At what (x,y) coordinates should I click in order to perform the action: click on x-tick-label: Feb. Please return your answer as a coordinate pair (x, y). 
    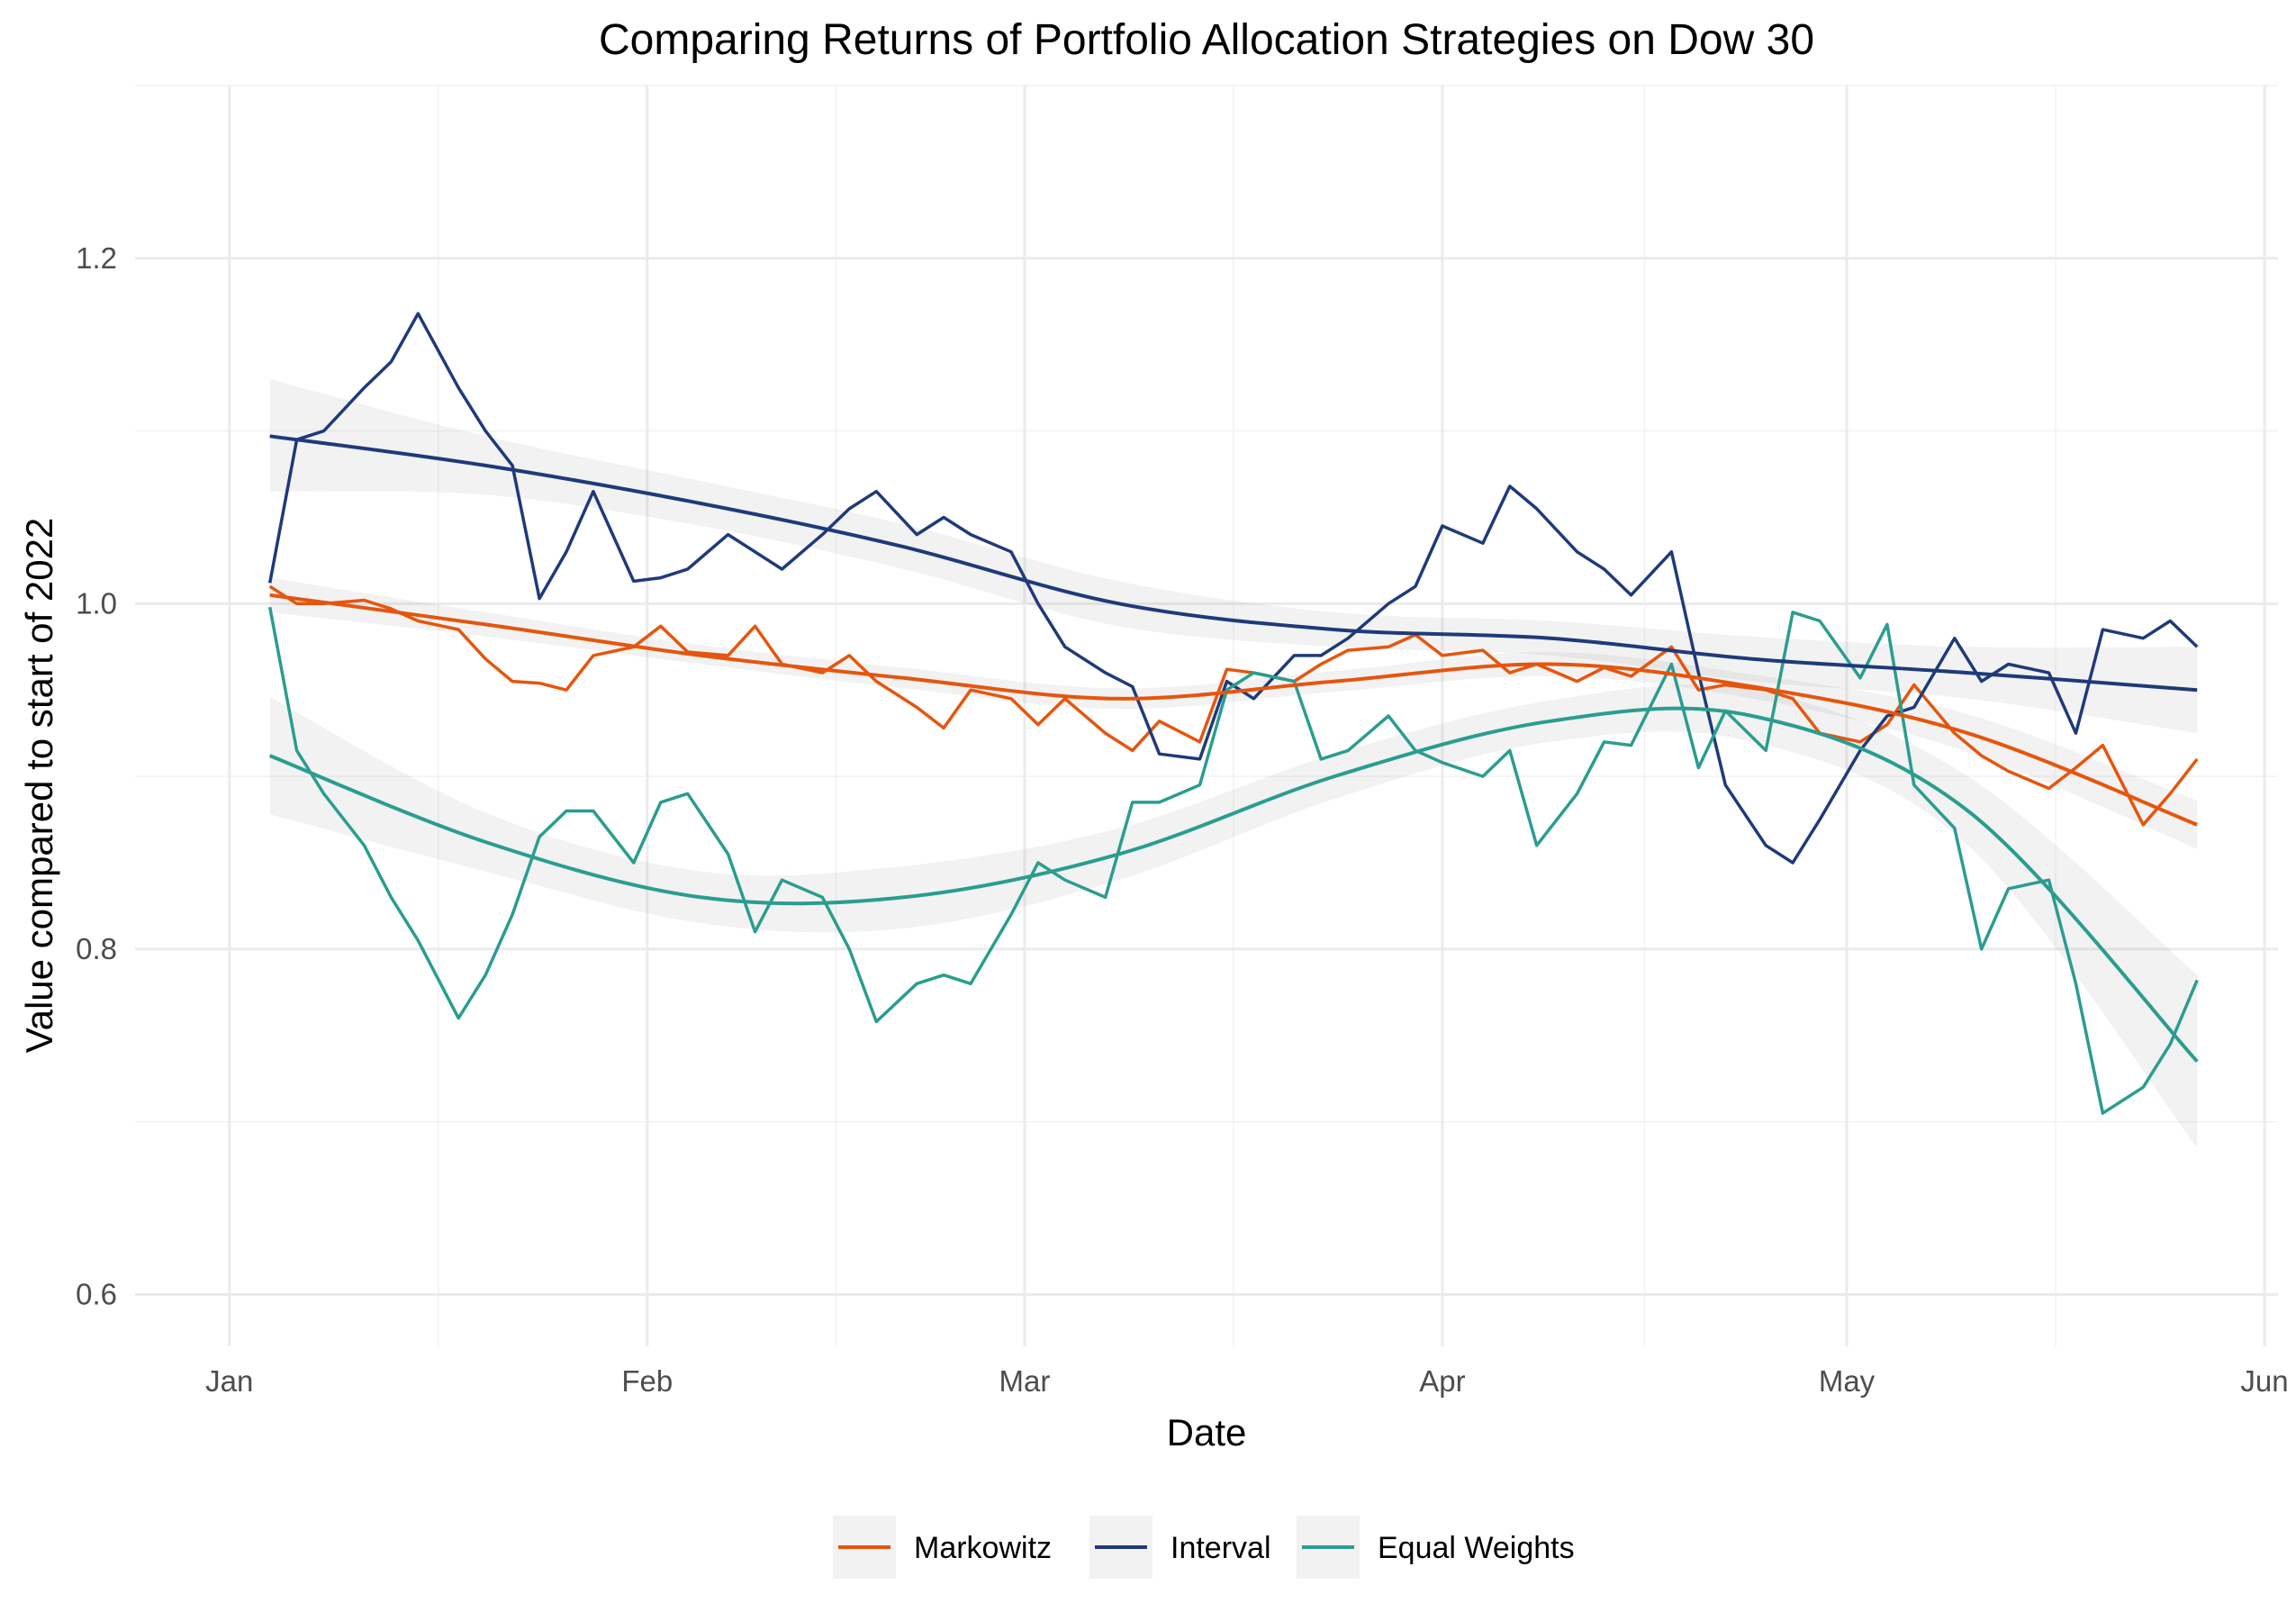
    Looking at the image, I should click on (647, 1381).